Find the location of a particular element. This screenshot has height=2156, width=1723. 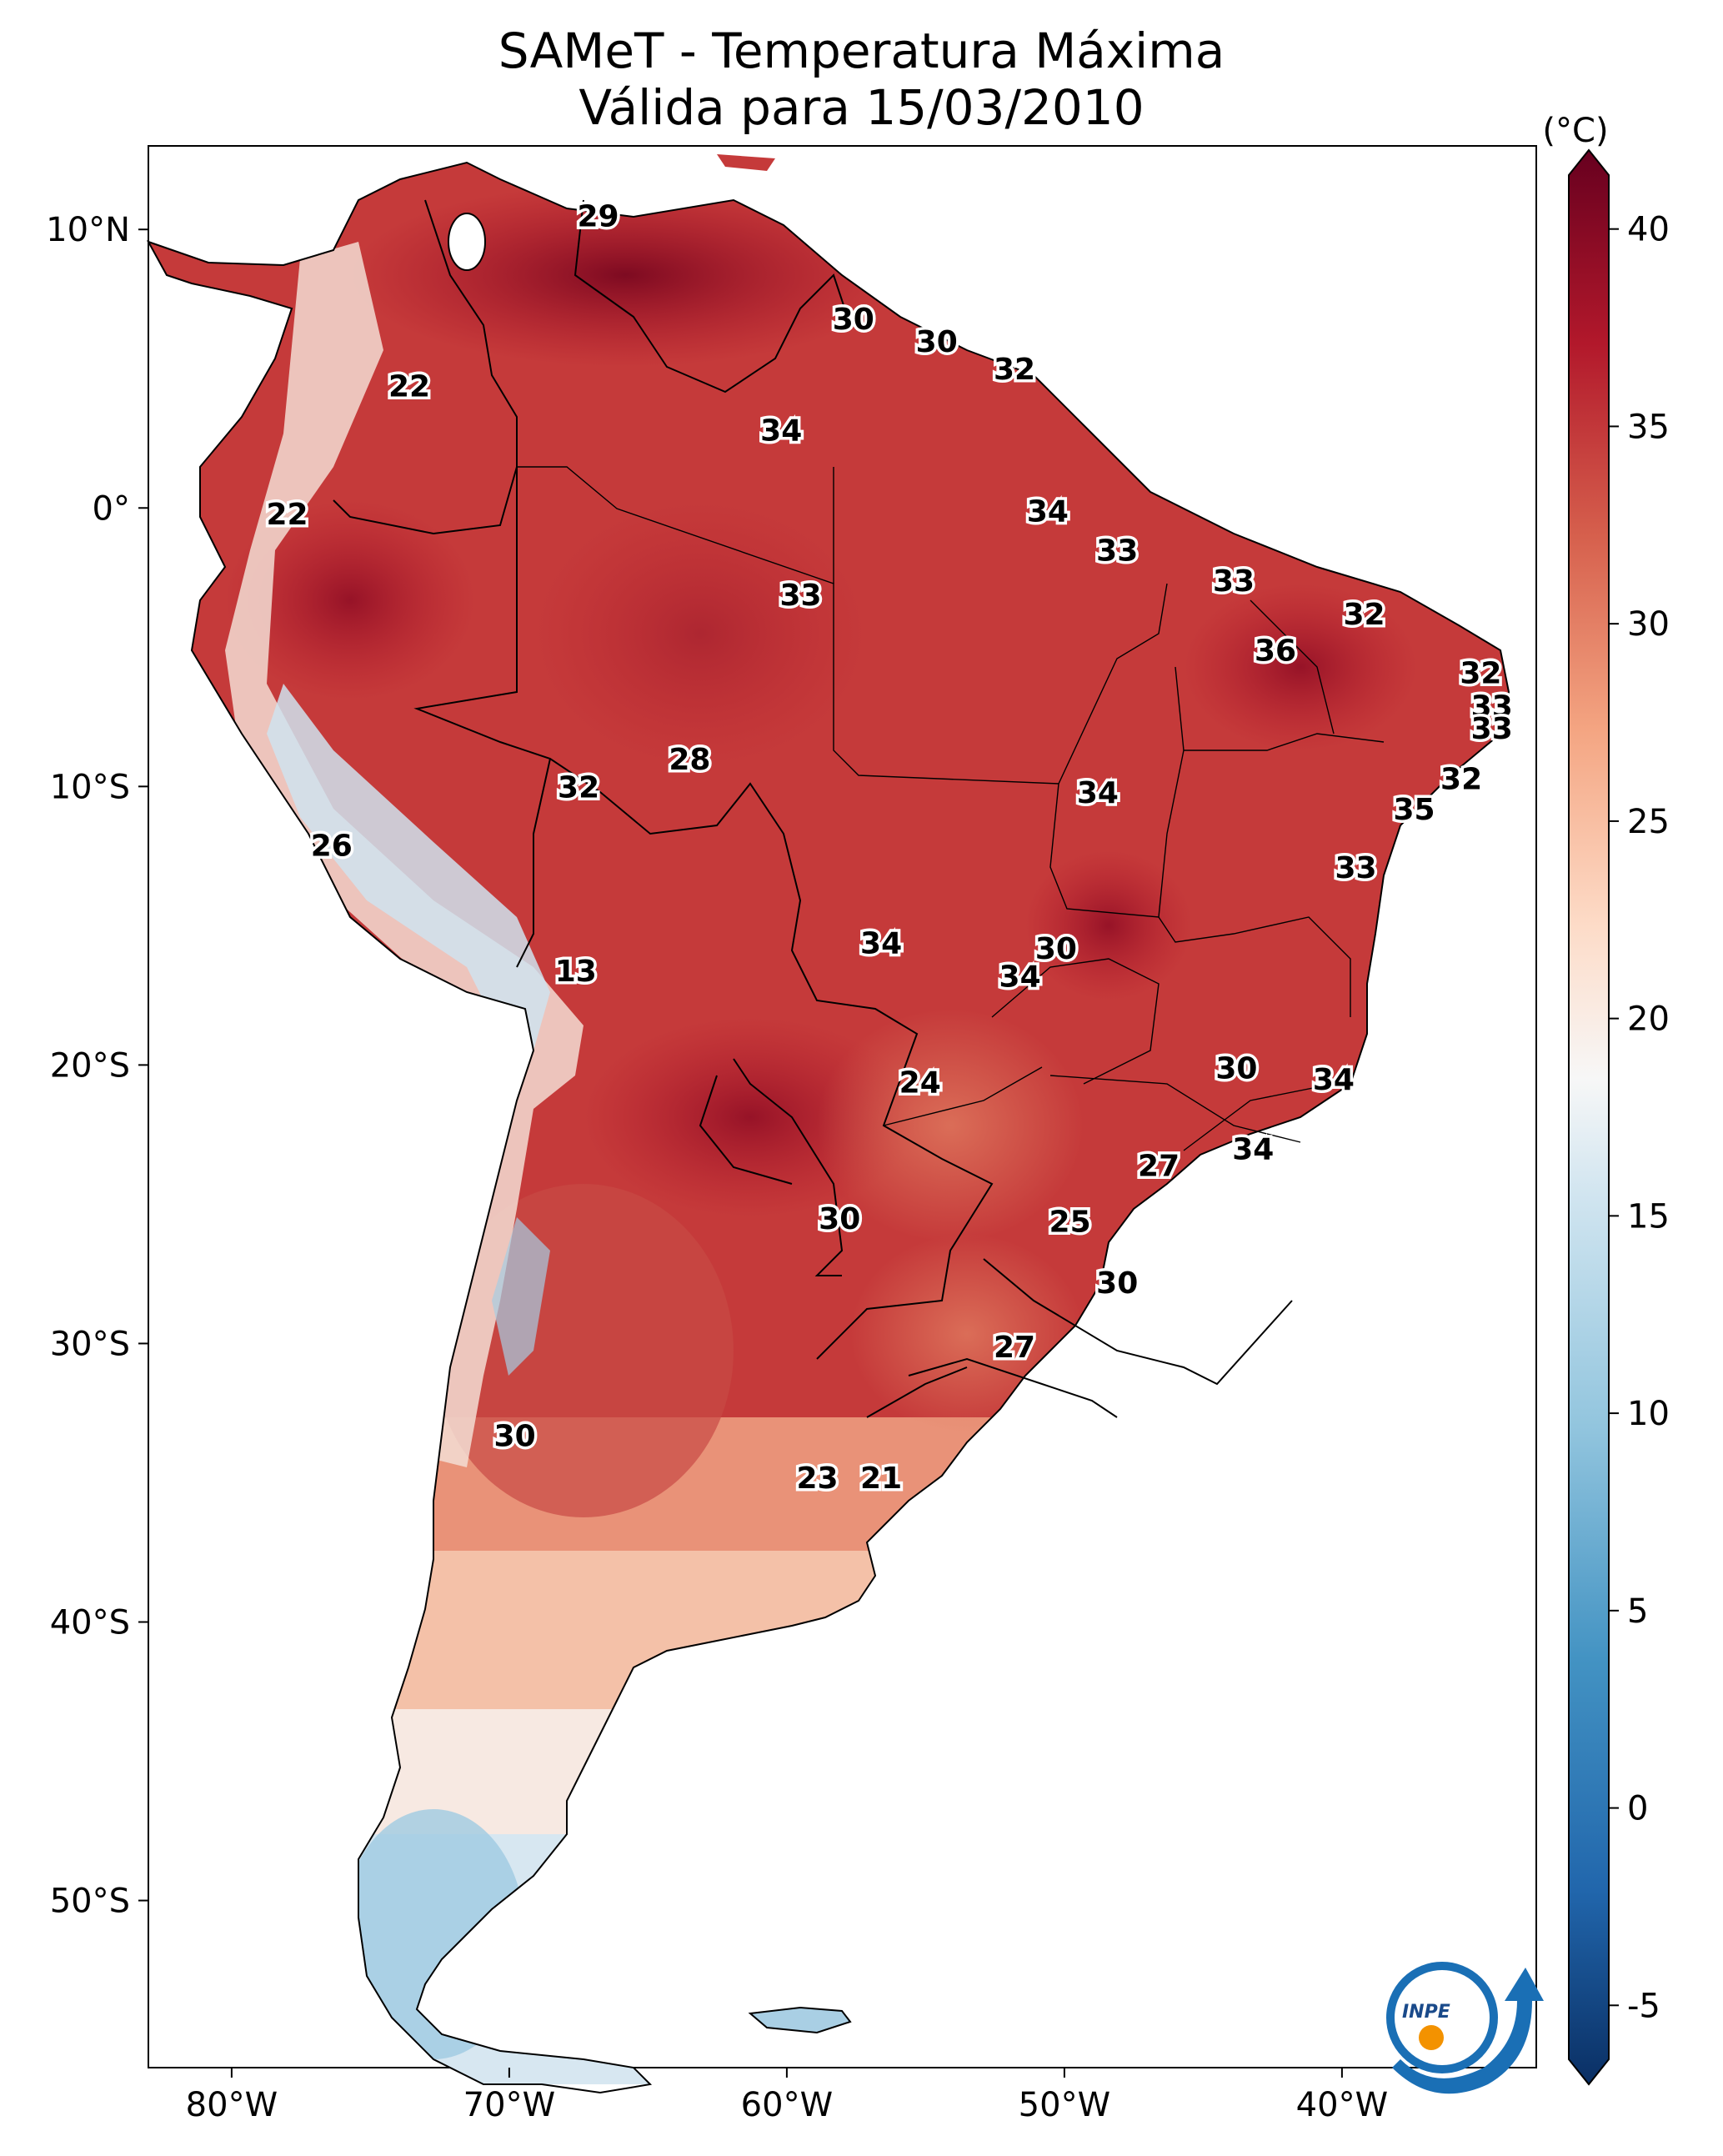

temperature-label: 21 is located at coordinates (881, 1479).